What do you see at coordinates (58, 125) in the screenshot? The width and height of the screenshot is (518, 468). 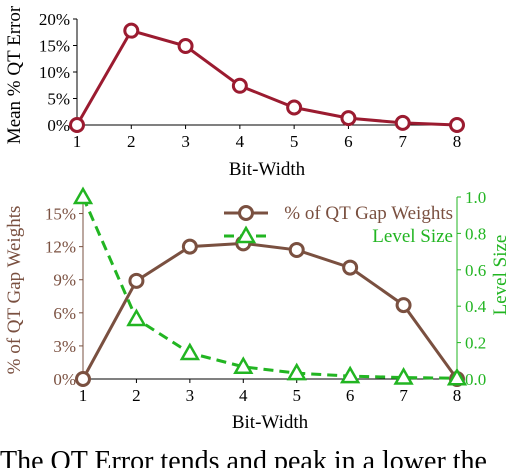 I see `y-tick-label: 0%` at bounding box center [58, 125].